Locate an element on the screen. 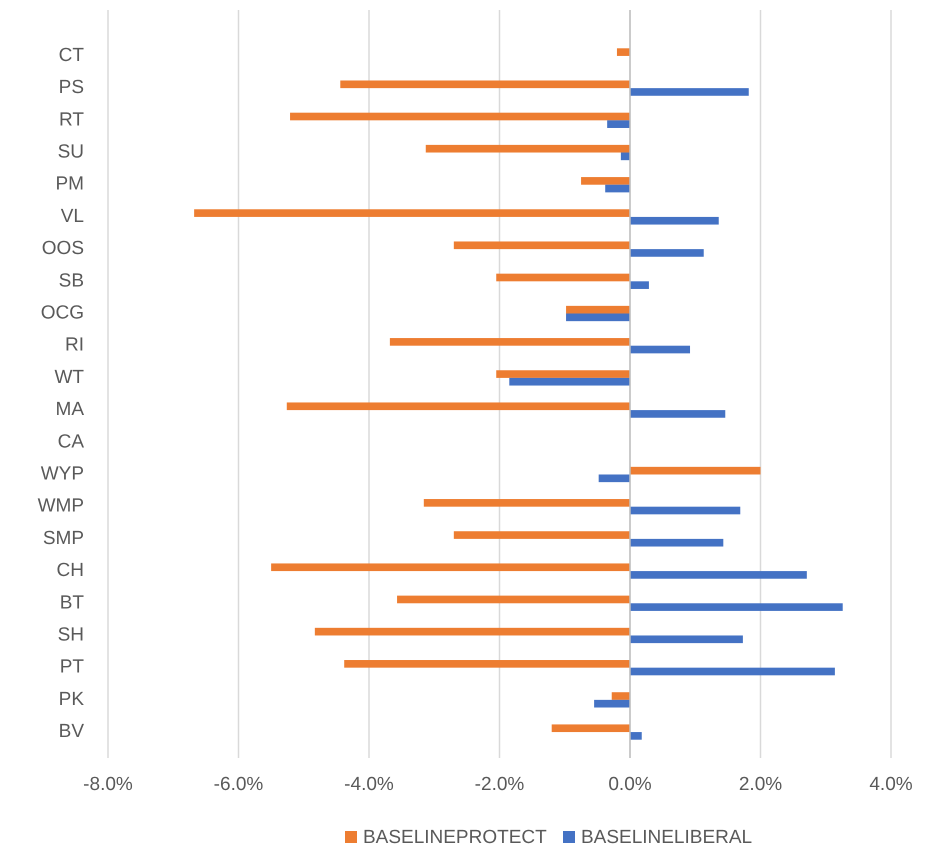 The height and width of the screenshot is (858, 925). y-tick-label: PM is located at coordinates (70, 184).